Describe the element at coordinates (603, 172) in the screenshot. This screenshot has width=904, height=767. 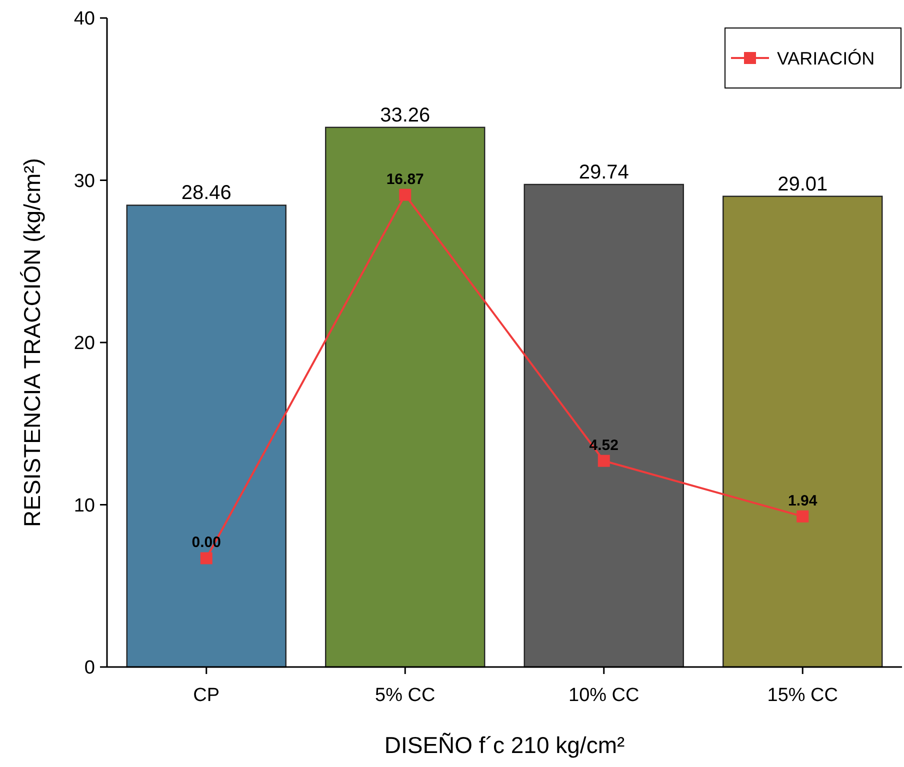
I see `data-label: 29.74` at that location.